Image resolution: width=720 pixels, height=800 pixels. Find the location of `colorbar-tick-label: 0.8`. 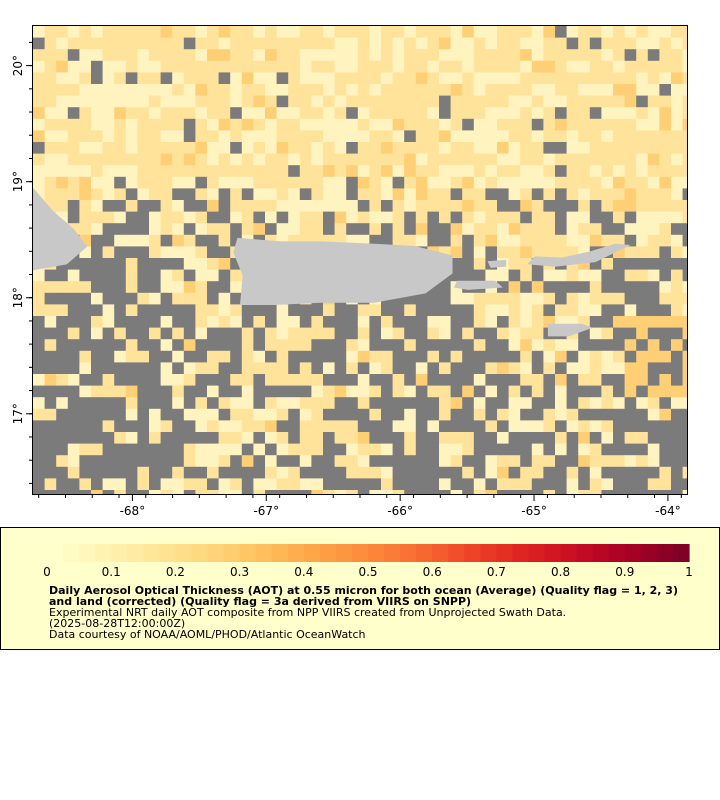

colorbar-tick-label: 0.8 is located at coordinates (560, 572).